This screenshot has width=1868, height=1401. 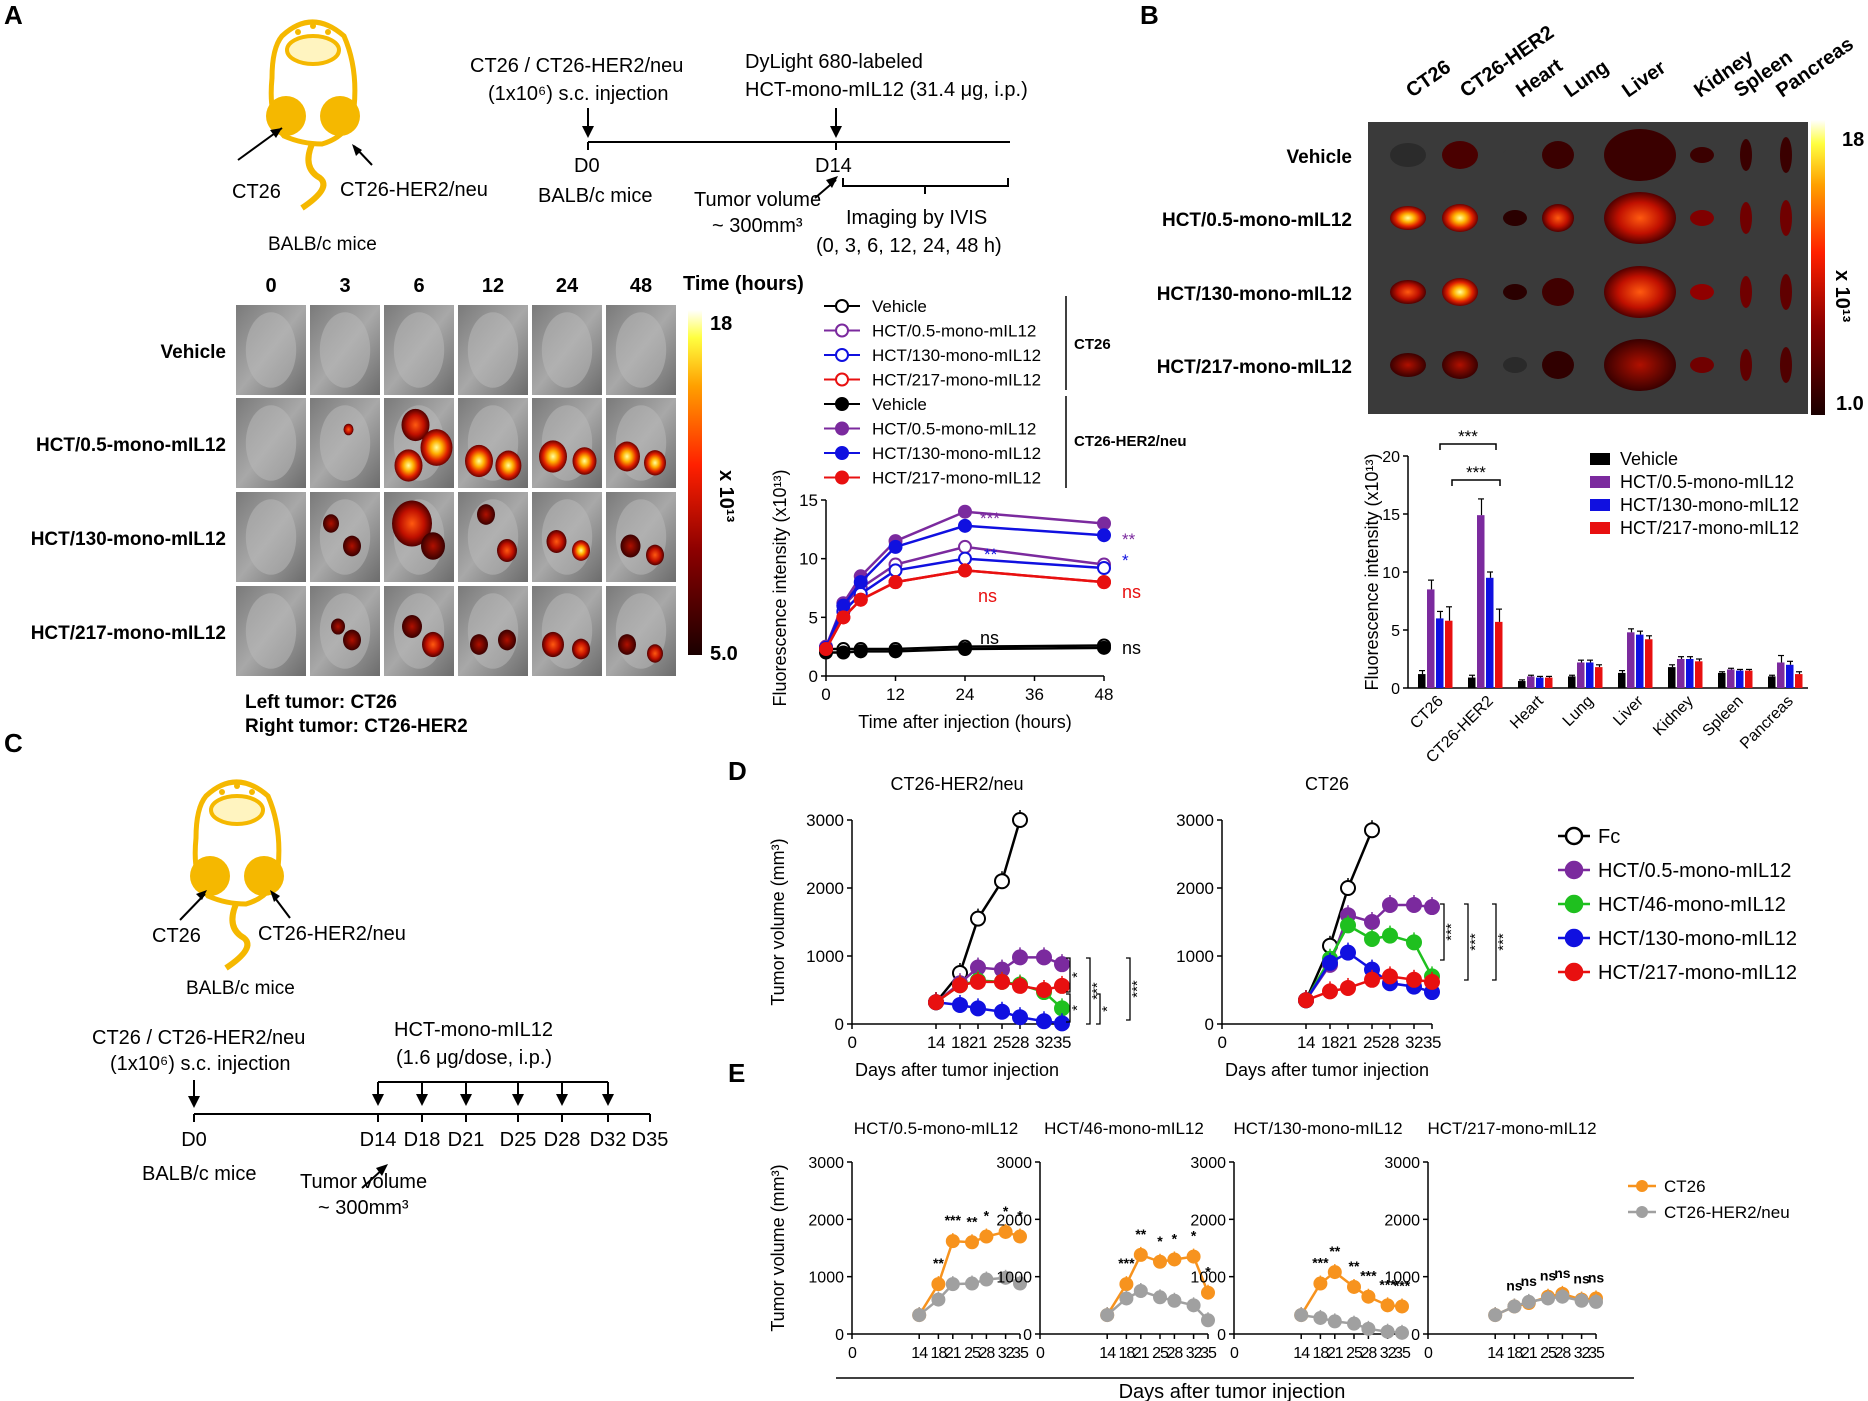 What do you see at coordinates (721, 324) in the screenshot?
I see `colorbar-a-max: 18` at bounding box center [721, 324].